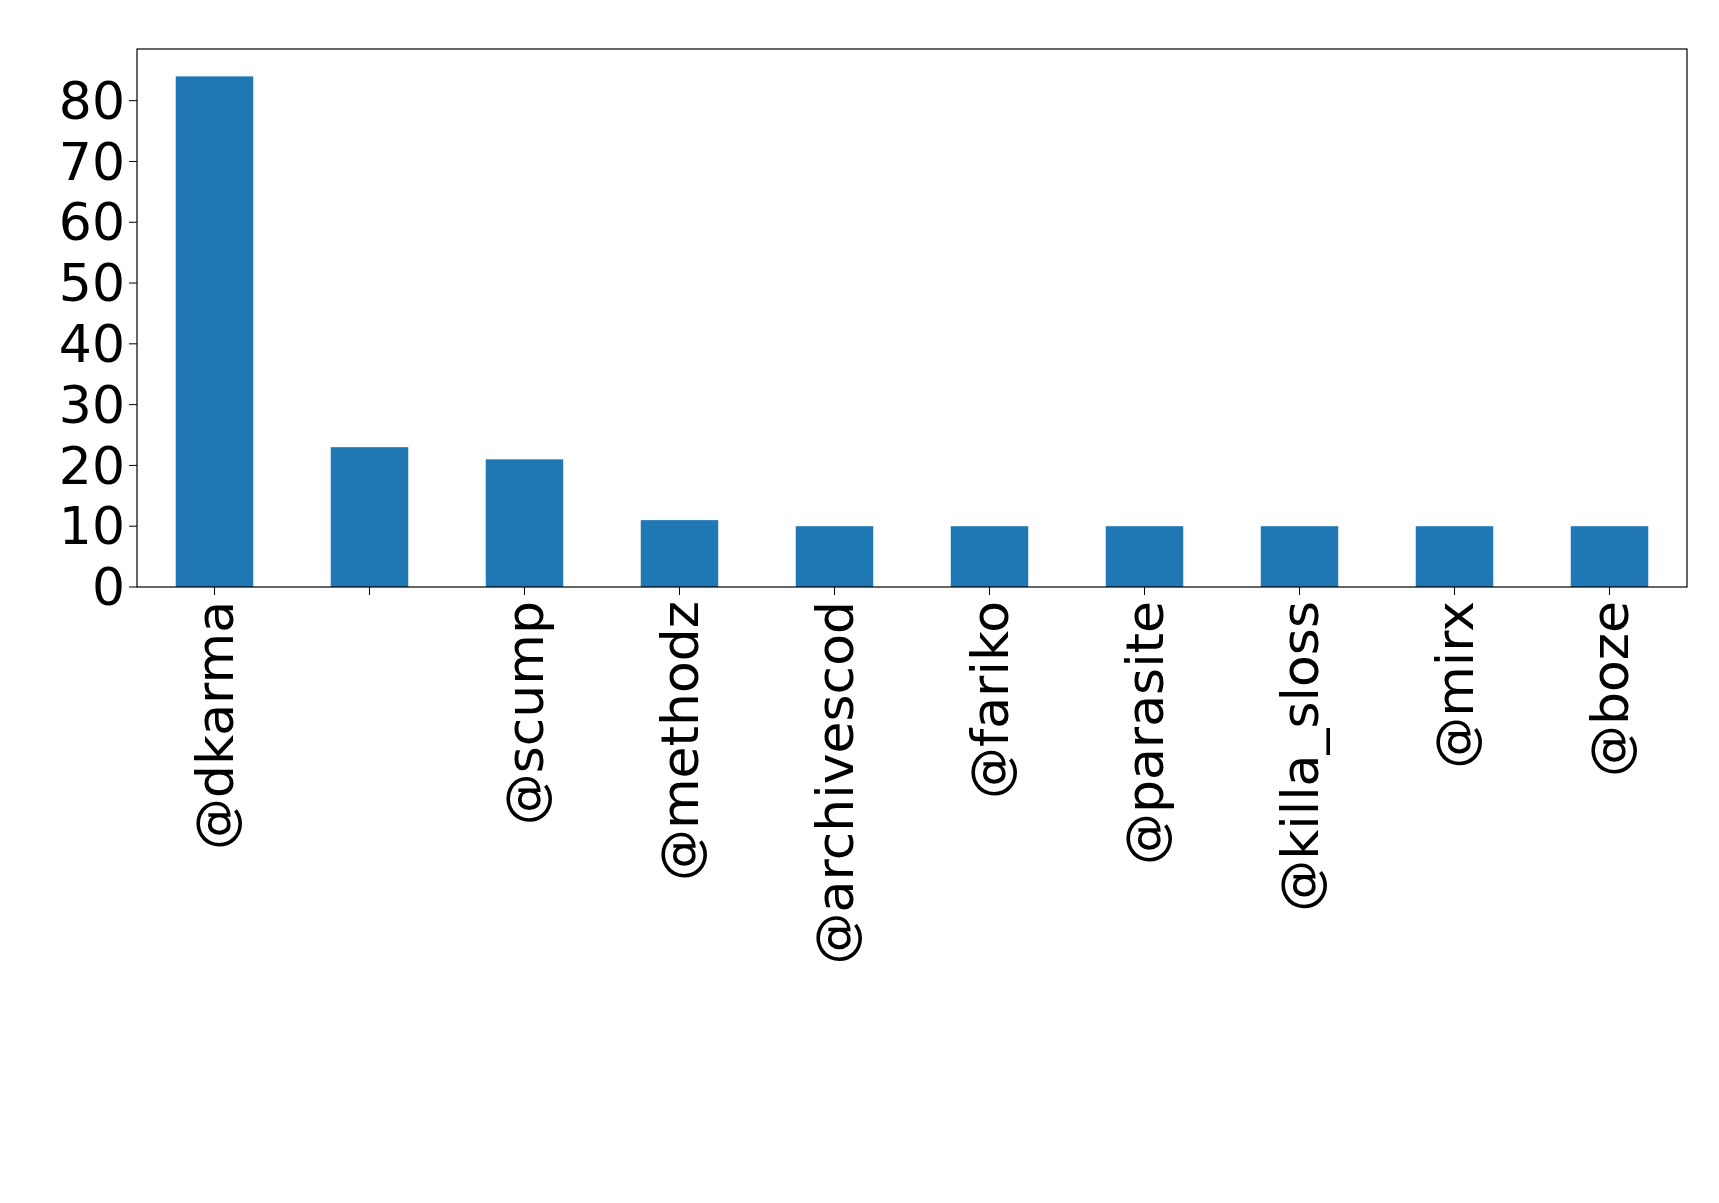 The width and height of the screenshot is (1719, 1203). What do you see at coordinates (91, 344) in the screenshot?
I see `y-tick-label: 40` at bounding box center [91, 344].